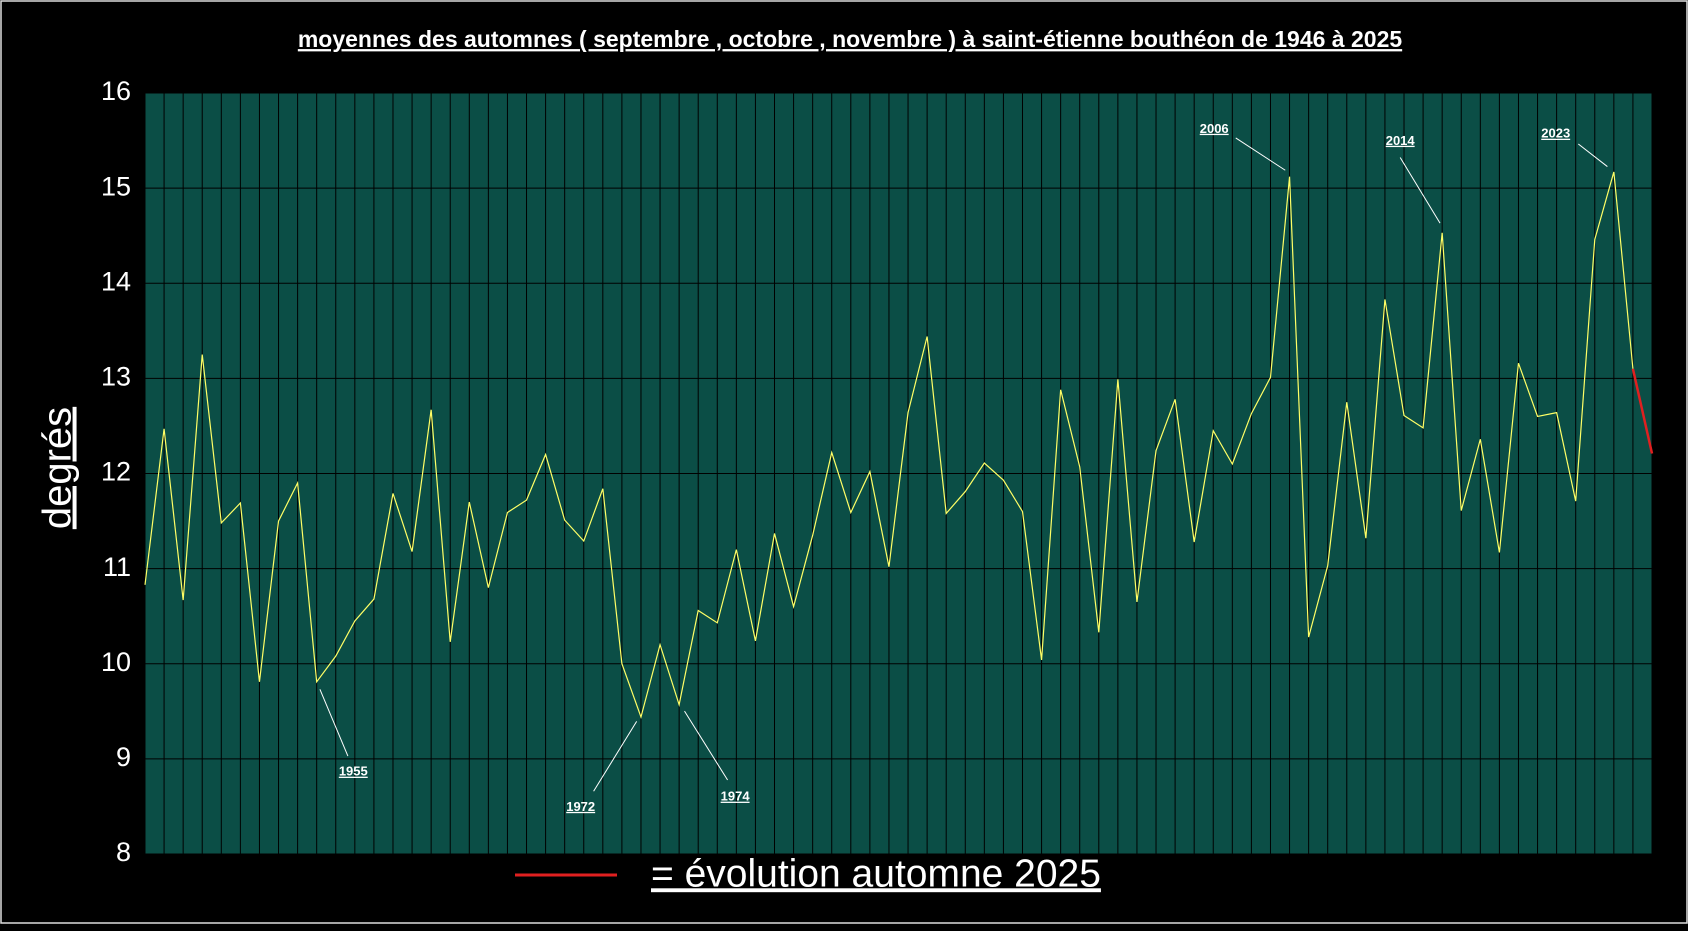 The width and height of the screenshot is (1688, 931). Describe the element at coordinates (1401, 140) in the screenshot. I see `annotation: 2014` at that location.